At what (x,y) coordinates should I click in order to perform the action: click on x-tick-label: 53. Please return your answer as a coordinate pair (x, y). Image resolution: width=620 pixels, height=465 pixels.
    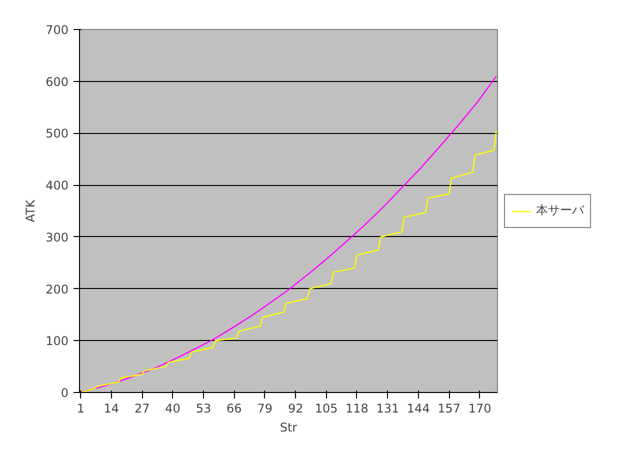
    Looking at the image, I should click on (204, 409).